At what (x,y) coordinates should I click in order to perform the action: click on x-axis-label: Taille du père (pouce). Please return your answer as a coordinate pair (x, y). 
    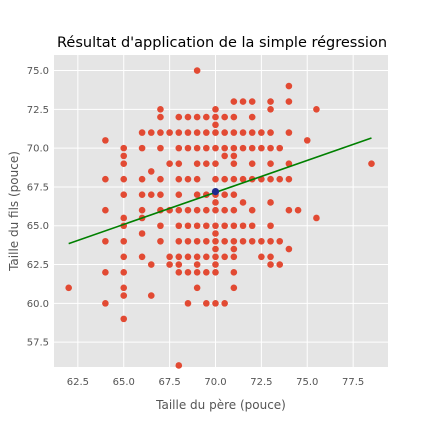
    Looking at the image, I should click on (220, 405).